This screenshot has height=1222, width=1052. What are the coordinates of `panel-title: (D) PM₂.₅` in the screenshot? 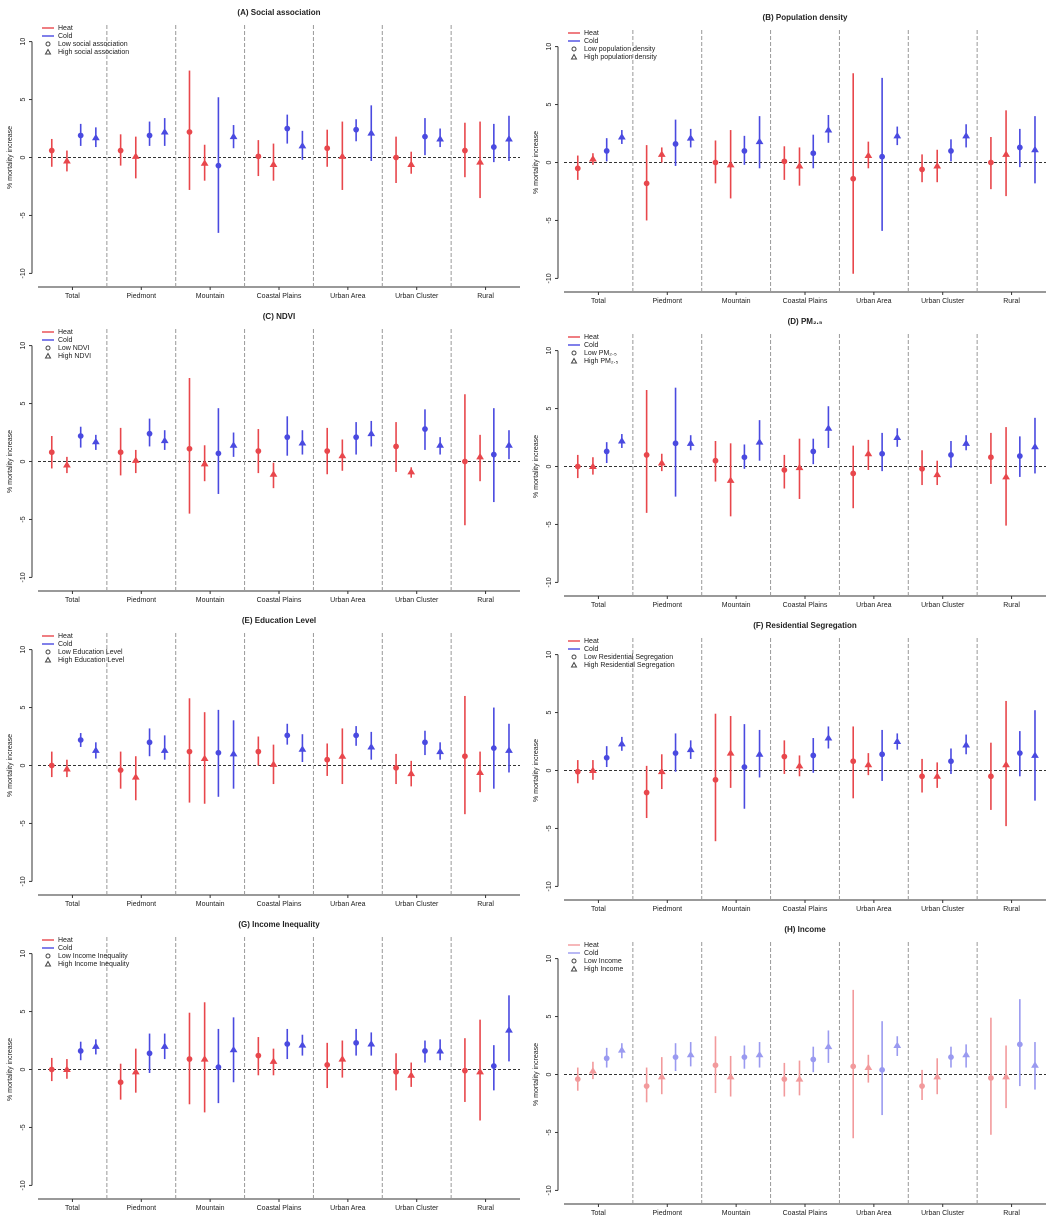 It's located at (805, 321).